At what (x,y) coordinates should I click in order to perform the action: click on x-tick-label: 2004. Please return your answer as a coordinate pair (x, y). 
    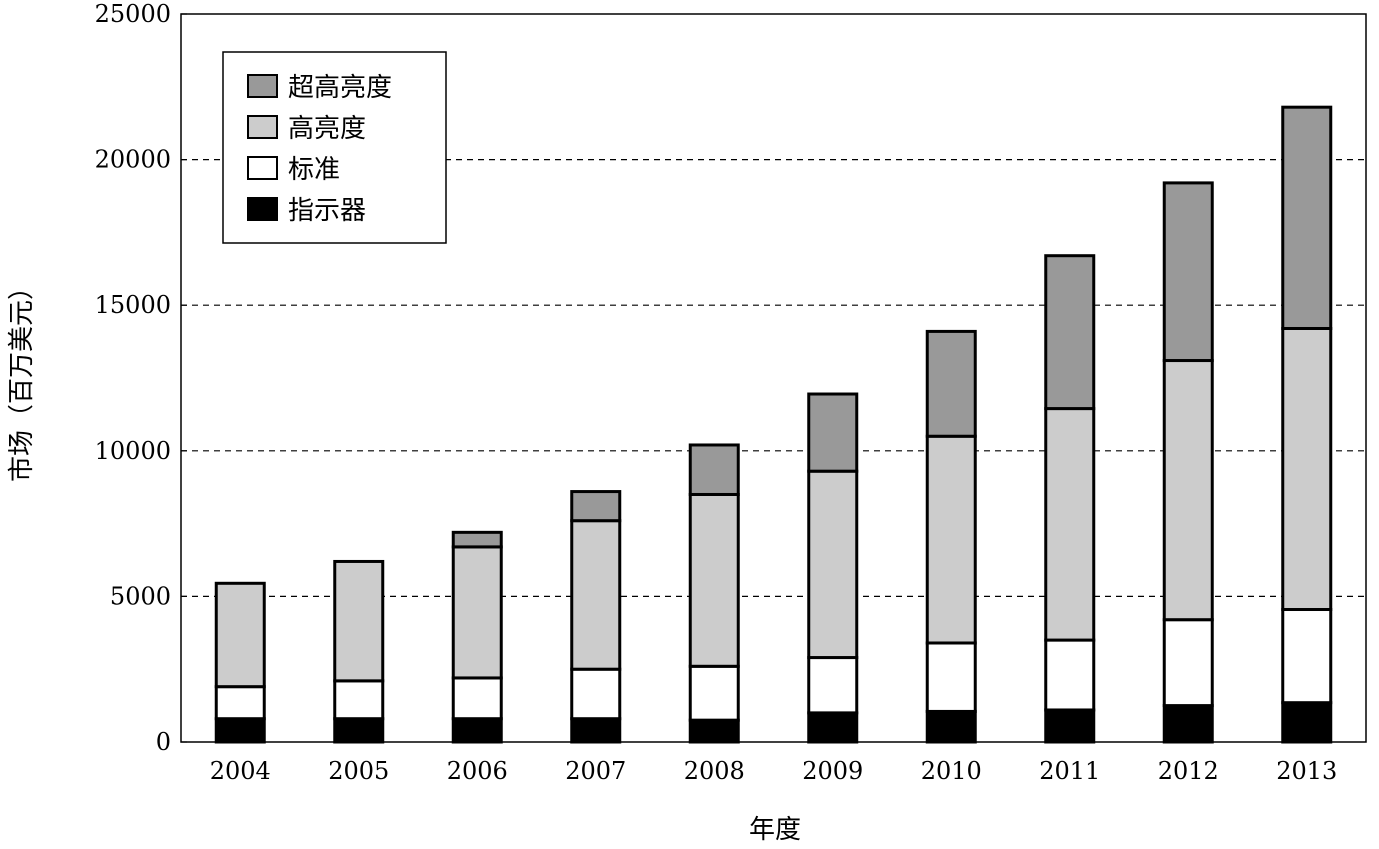
    Looking at the image, I should click on (240, 771).